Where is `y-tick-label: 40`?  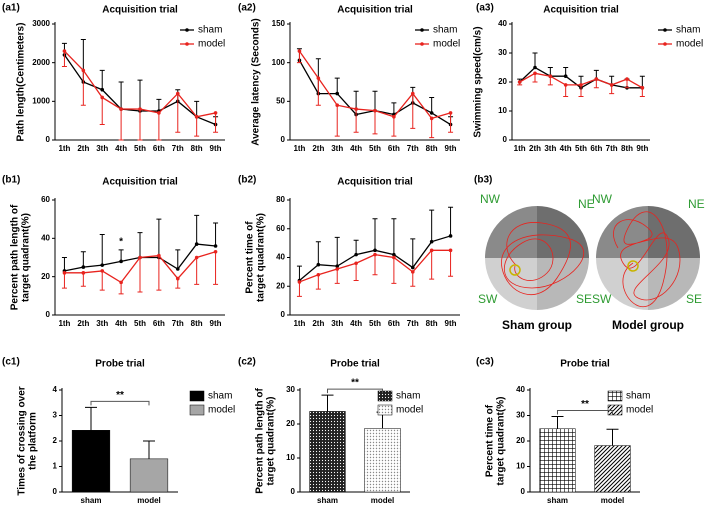
y-tick-label: 40 is located at coordinates (520, 389).